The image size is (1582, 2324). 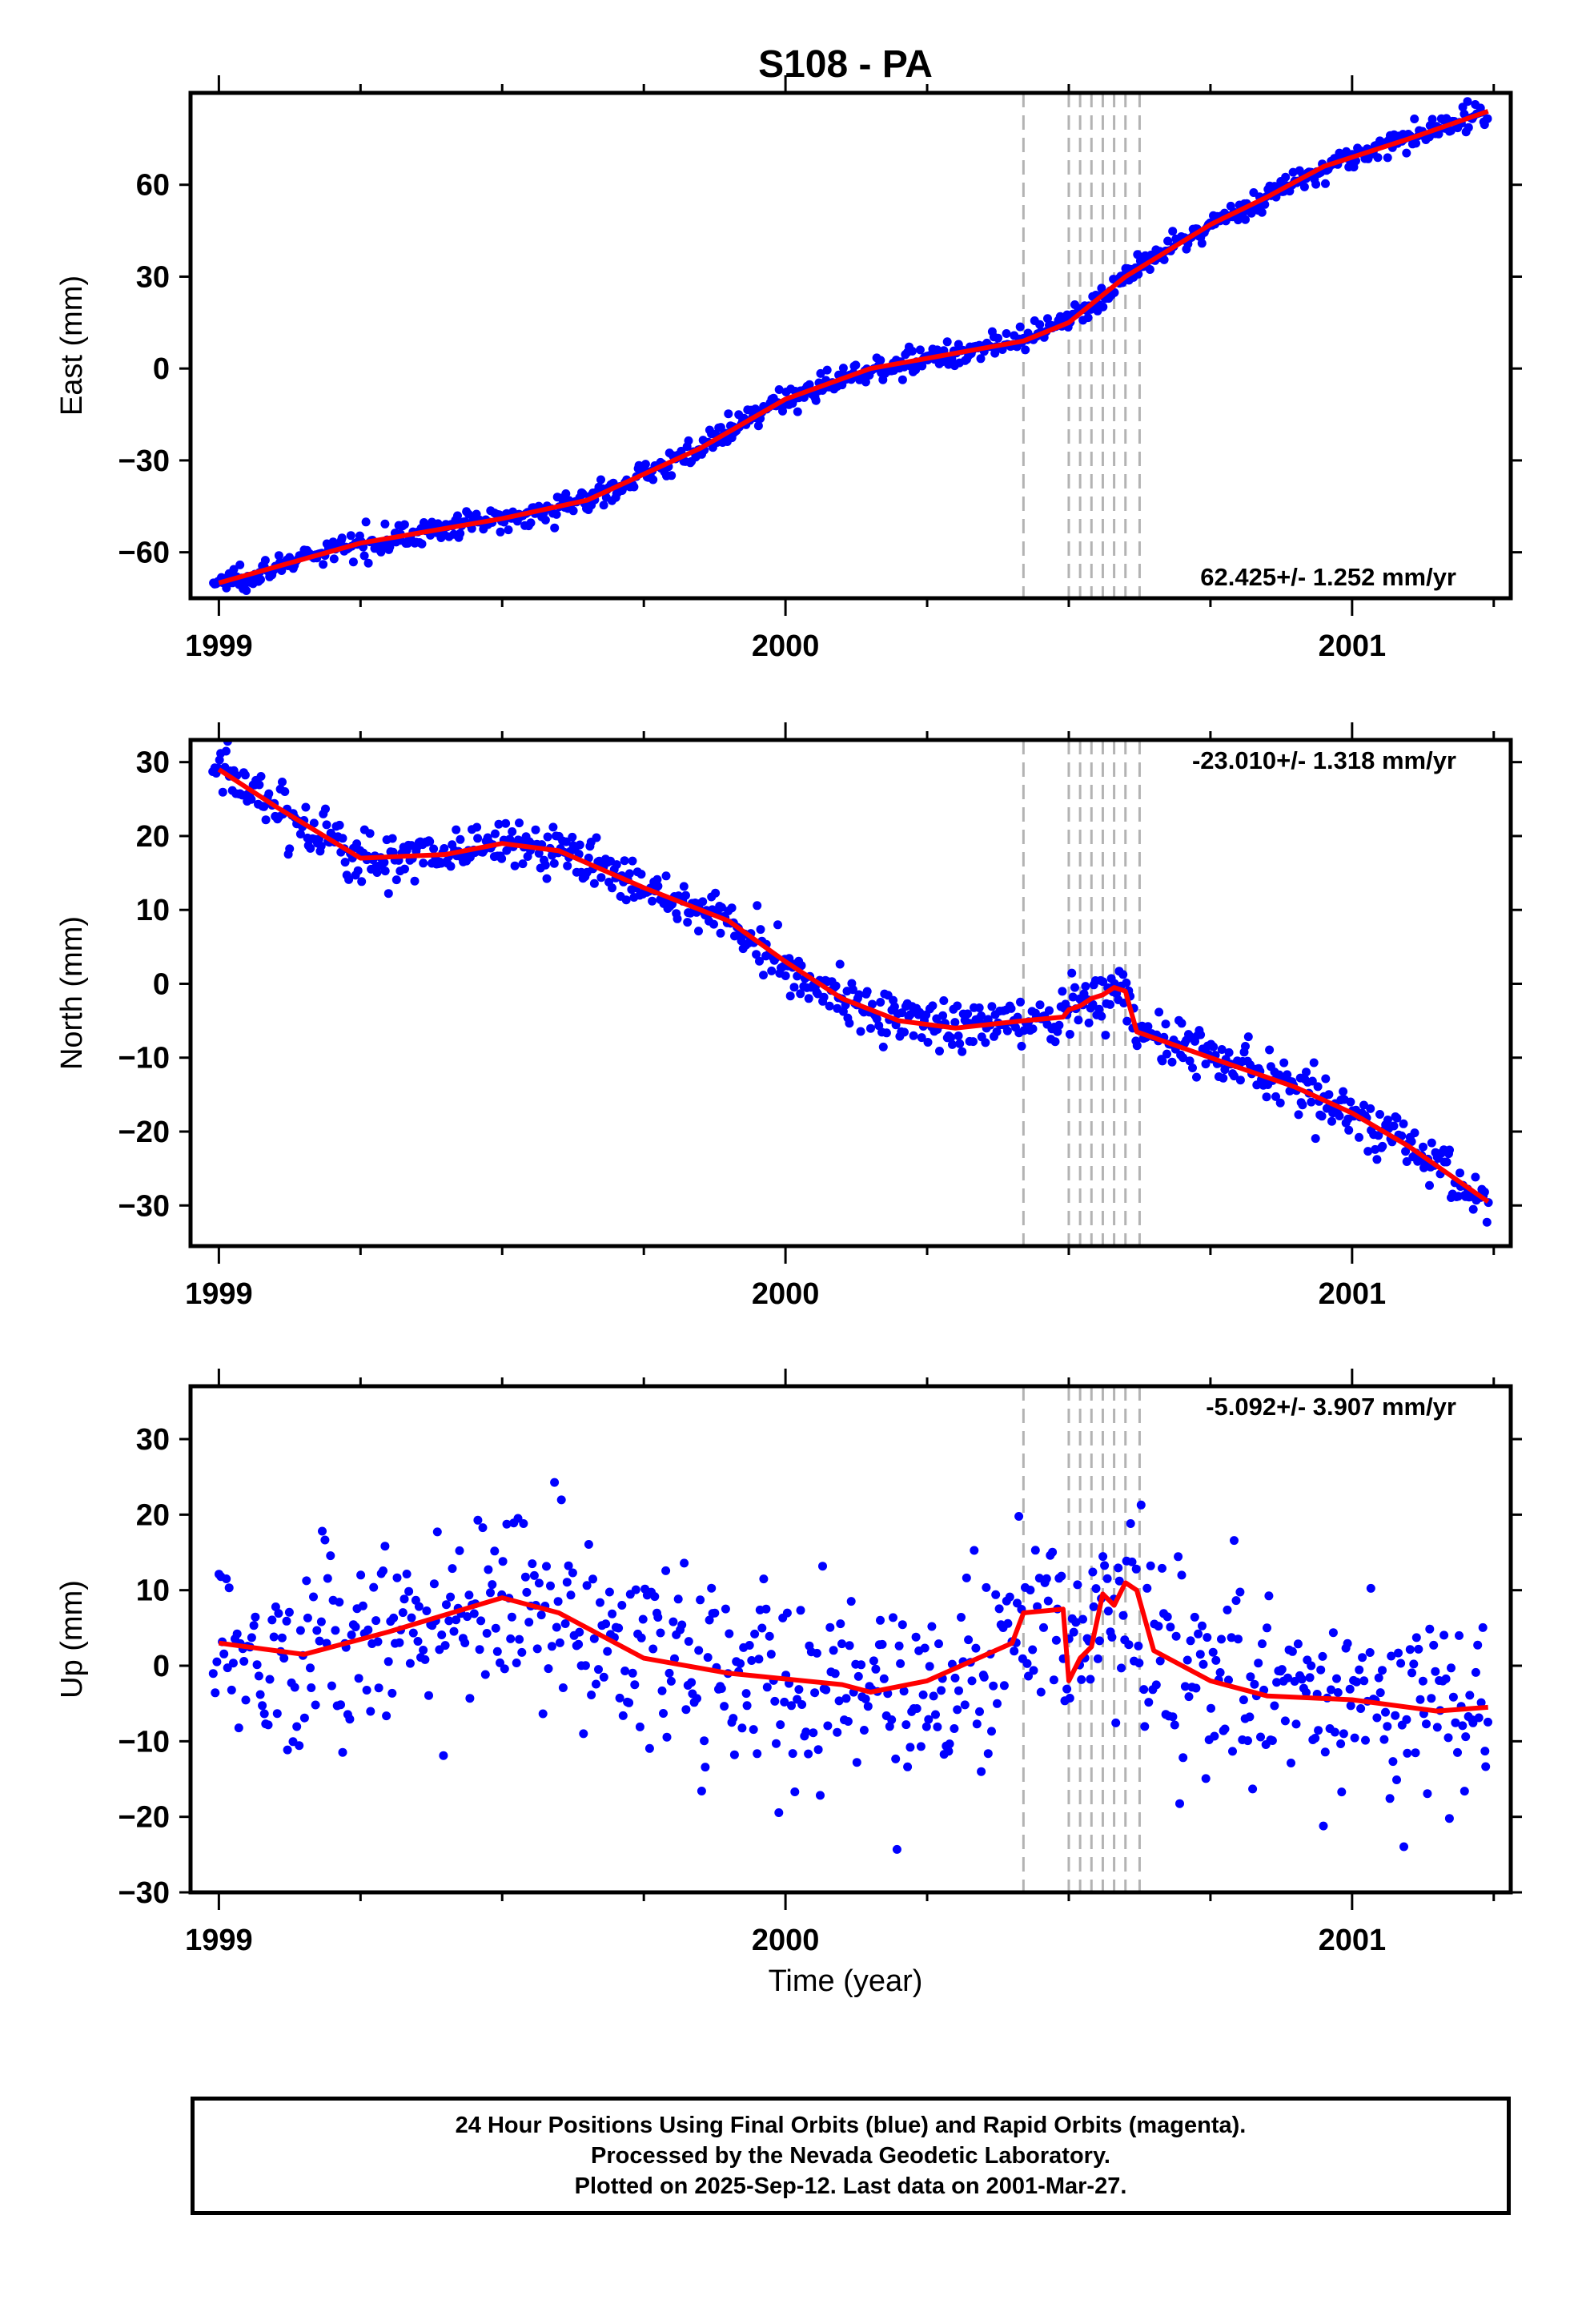 What do you see at coordinates (850, 1666) in the screenshot?
I see `up-points` at bounding box center [850, 1666].